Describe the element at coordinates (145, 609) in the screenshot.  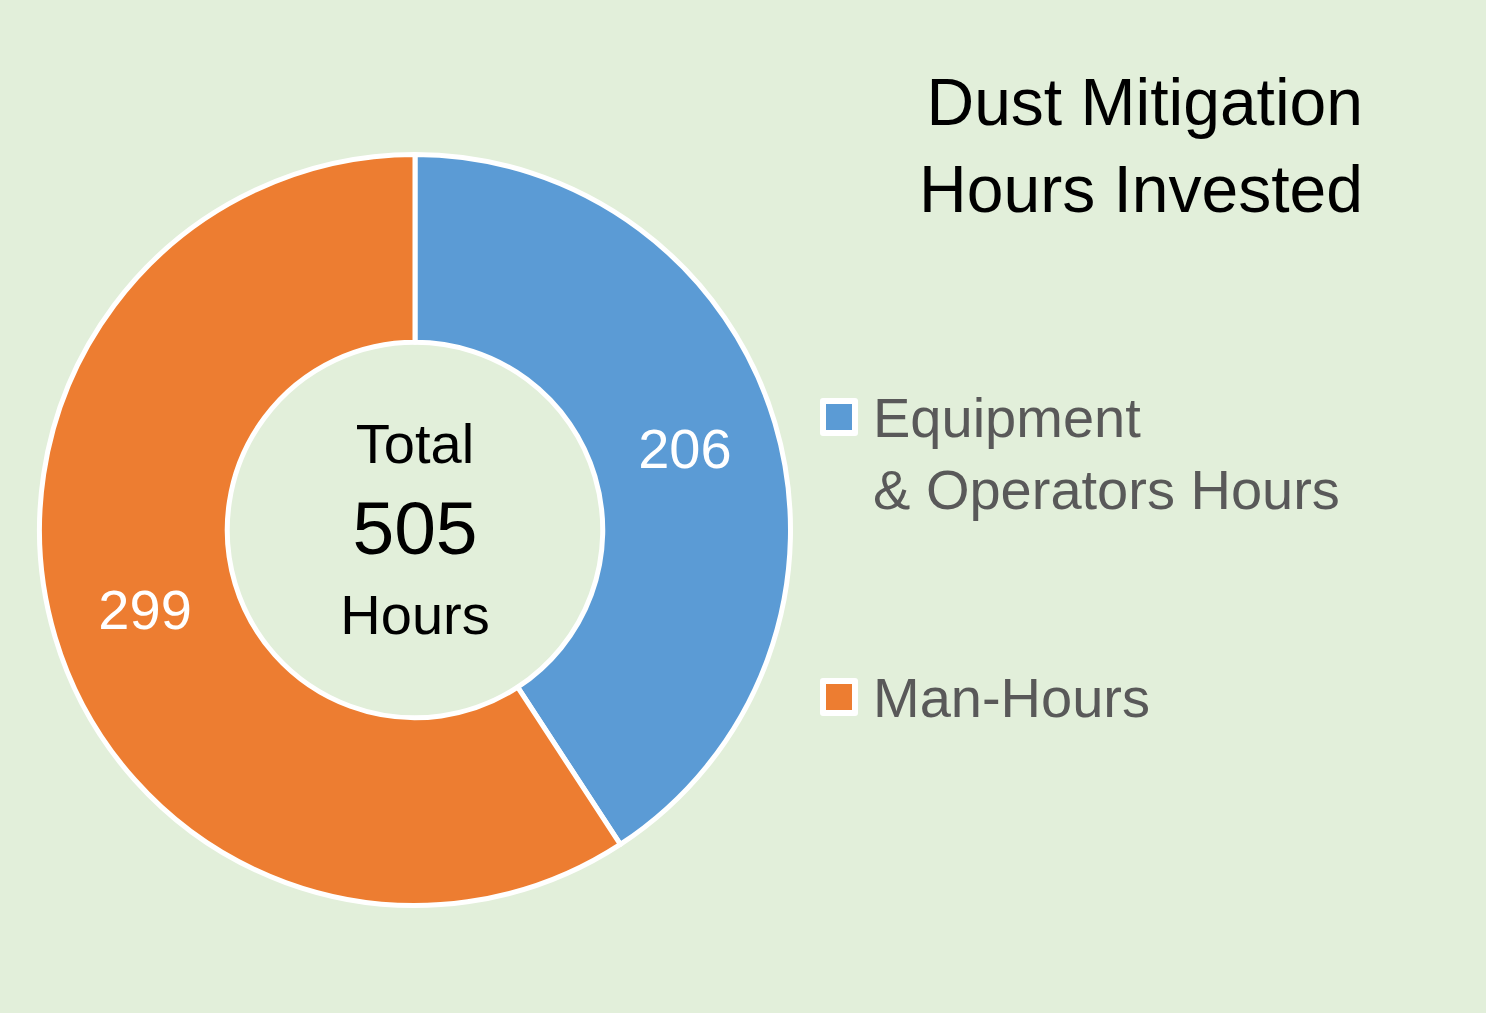
I see `data-label: 299` at that location.